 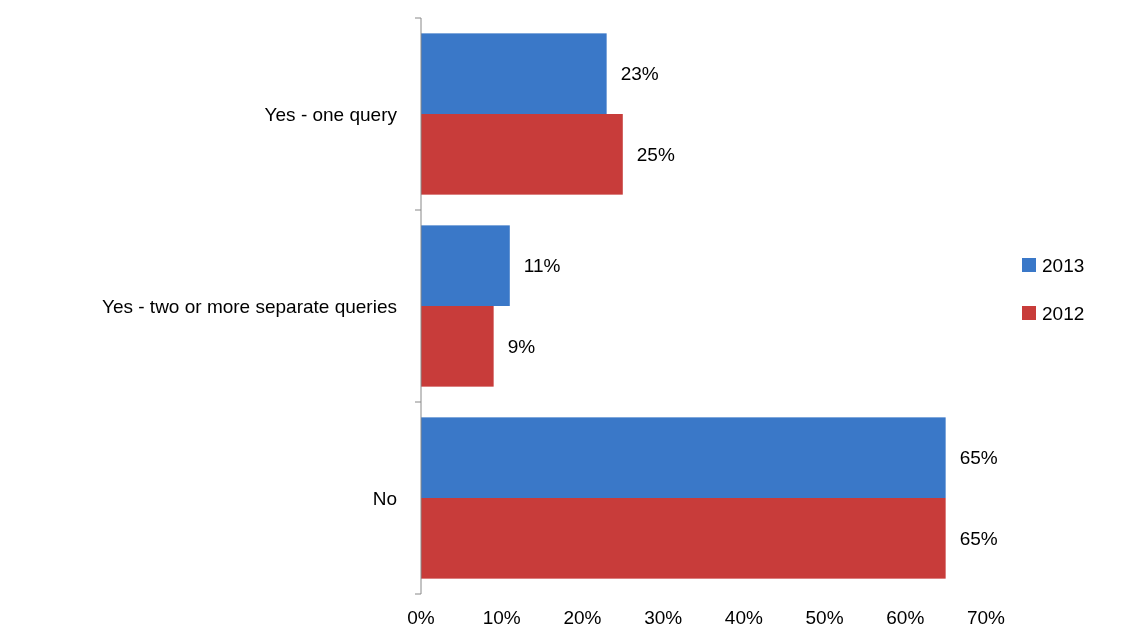 What do you see at coordinates (743, 617) in the screenshot?
I see `x-tick-label: 40%` at bounding box center [743, 617].